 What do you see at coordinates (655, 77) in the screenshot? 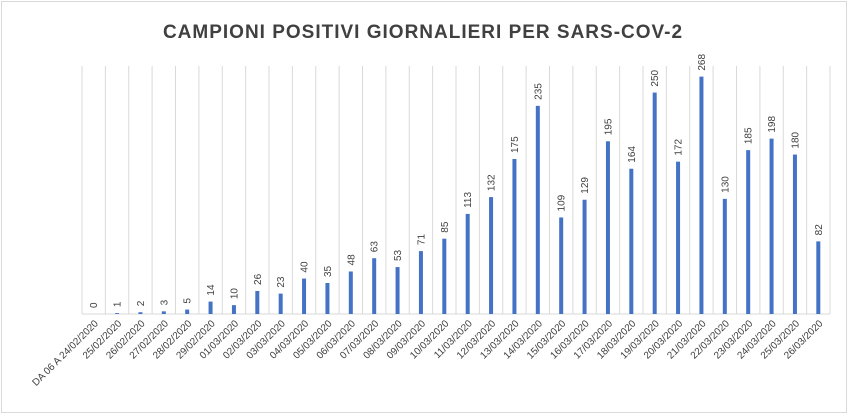
I see `data-label: 250` at bounding box center [655, 77].